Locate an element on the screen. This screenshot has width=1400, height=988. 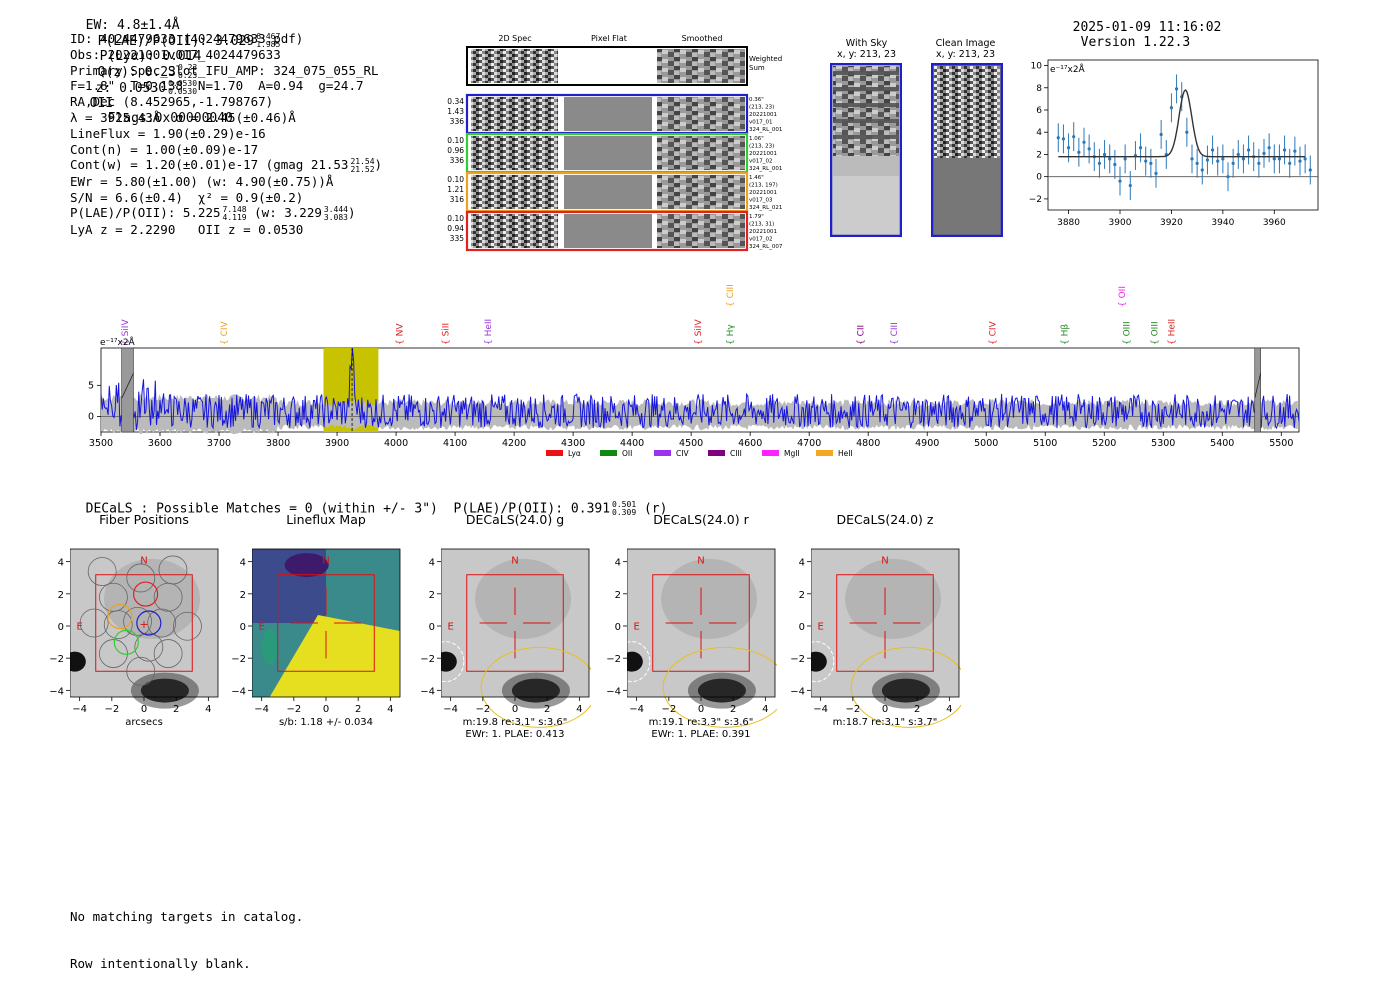
decals-panel-title: DECaLS(24.0) z is located at coordinates (885, 519).